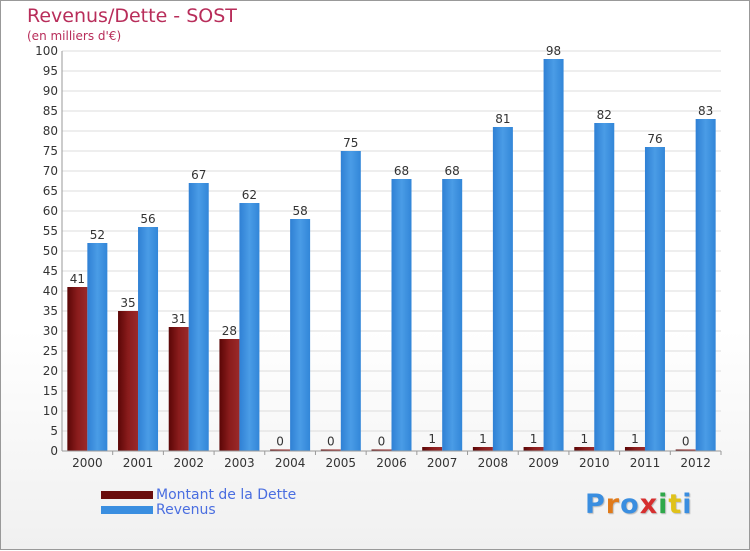  I want to click on y-tick-label-55: 55, so click(50, 231).